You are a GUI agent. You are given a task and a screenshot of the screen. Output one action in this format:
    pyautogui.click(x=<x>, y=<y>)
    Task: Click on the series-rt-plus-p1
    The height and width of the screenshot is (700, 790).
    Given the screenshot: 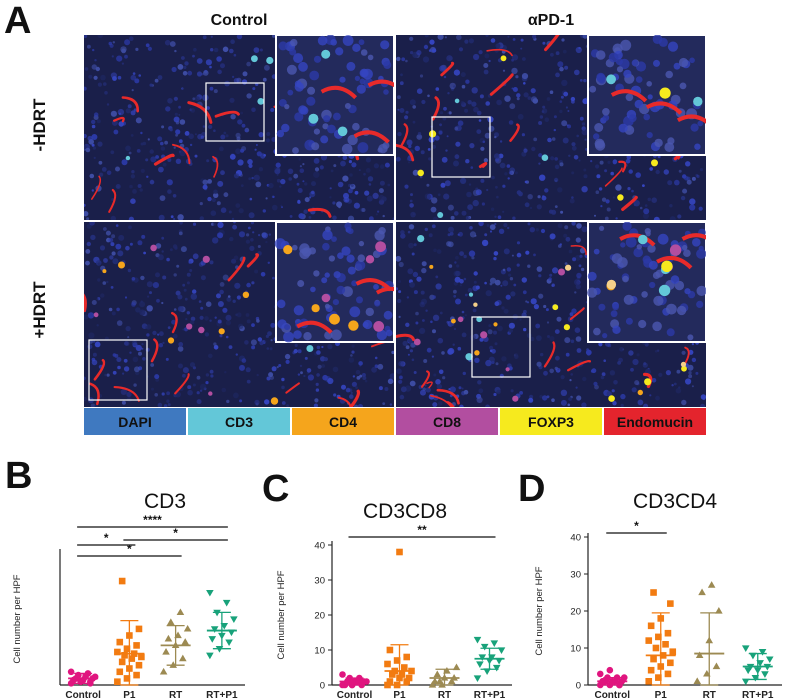 What is the action you would take?
    pyautogui.click(x=757, y=665)
    